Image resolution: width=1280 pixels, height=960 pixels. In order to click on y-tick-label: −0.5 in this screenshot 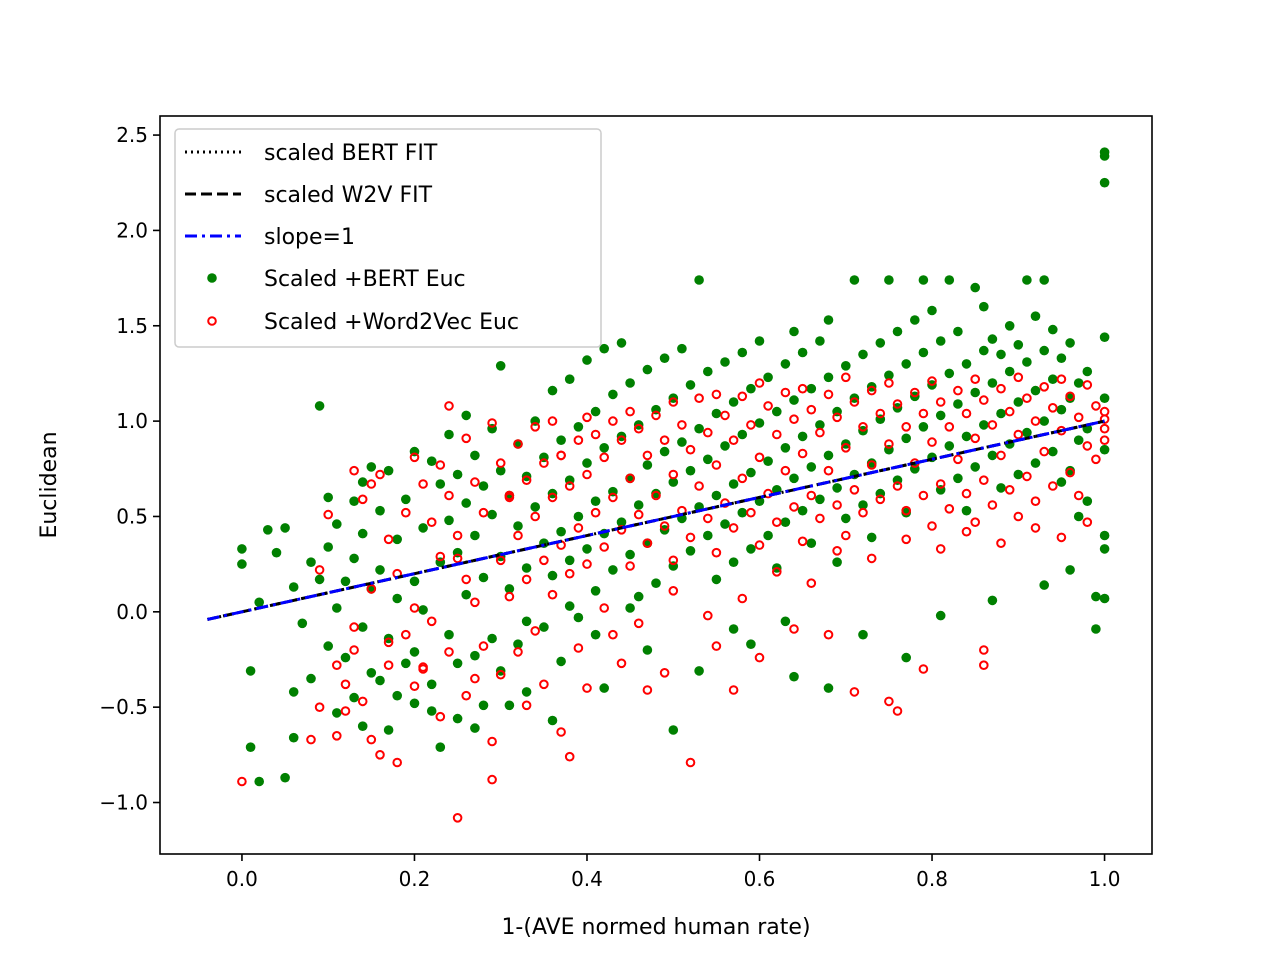, I will do `click(123, 707)`.